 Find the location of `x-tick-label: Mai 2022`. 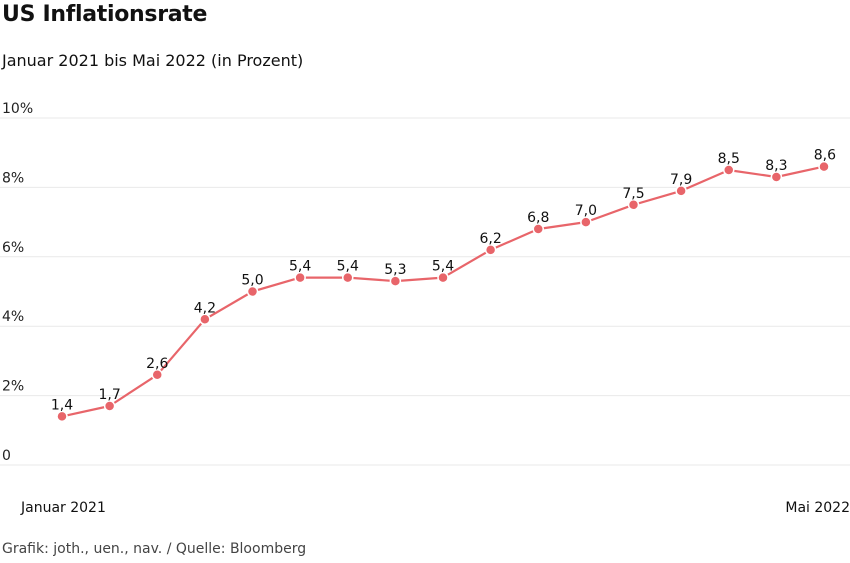

x-tick-label: Mai 2022 is located at coordinates (817, 508).